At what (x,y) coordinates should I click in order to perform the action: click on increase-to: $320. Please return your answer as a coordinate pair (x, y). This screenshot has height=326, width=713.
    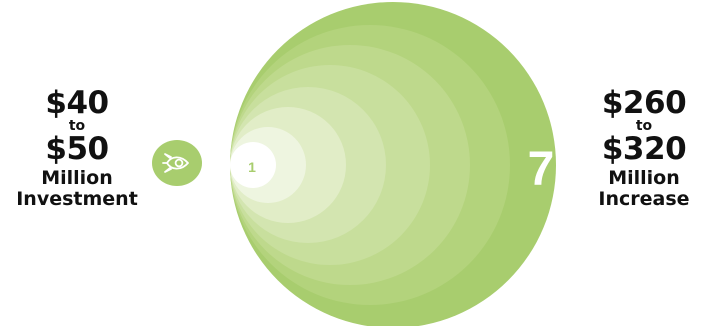
    Looking at the image, I should click on (644, 149).